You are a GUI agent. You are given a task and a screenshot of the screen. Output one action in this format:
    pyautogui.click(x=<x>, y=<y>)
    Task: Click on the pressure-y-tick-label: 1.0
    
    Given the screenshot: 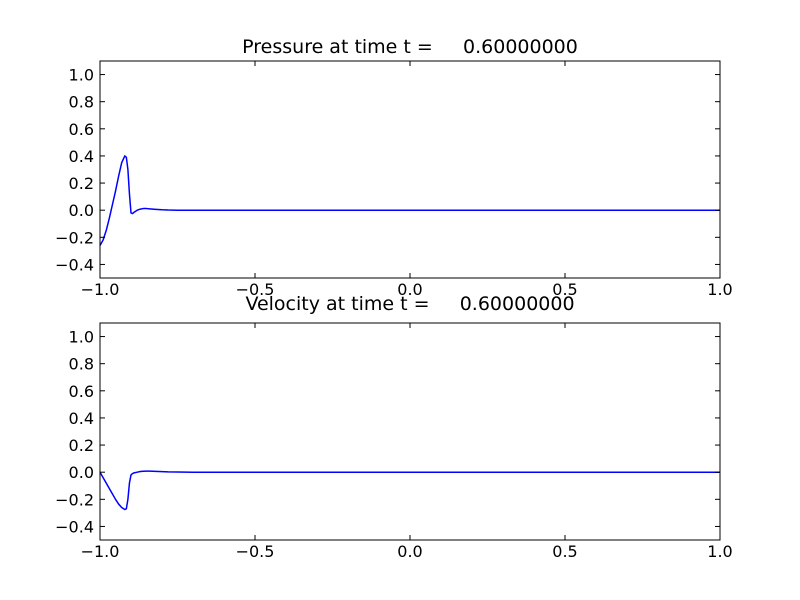 What is the action you would take?
    pyautogui.click(x=81, y=75)
    